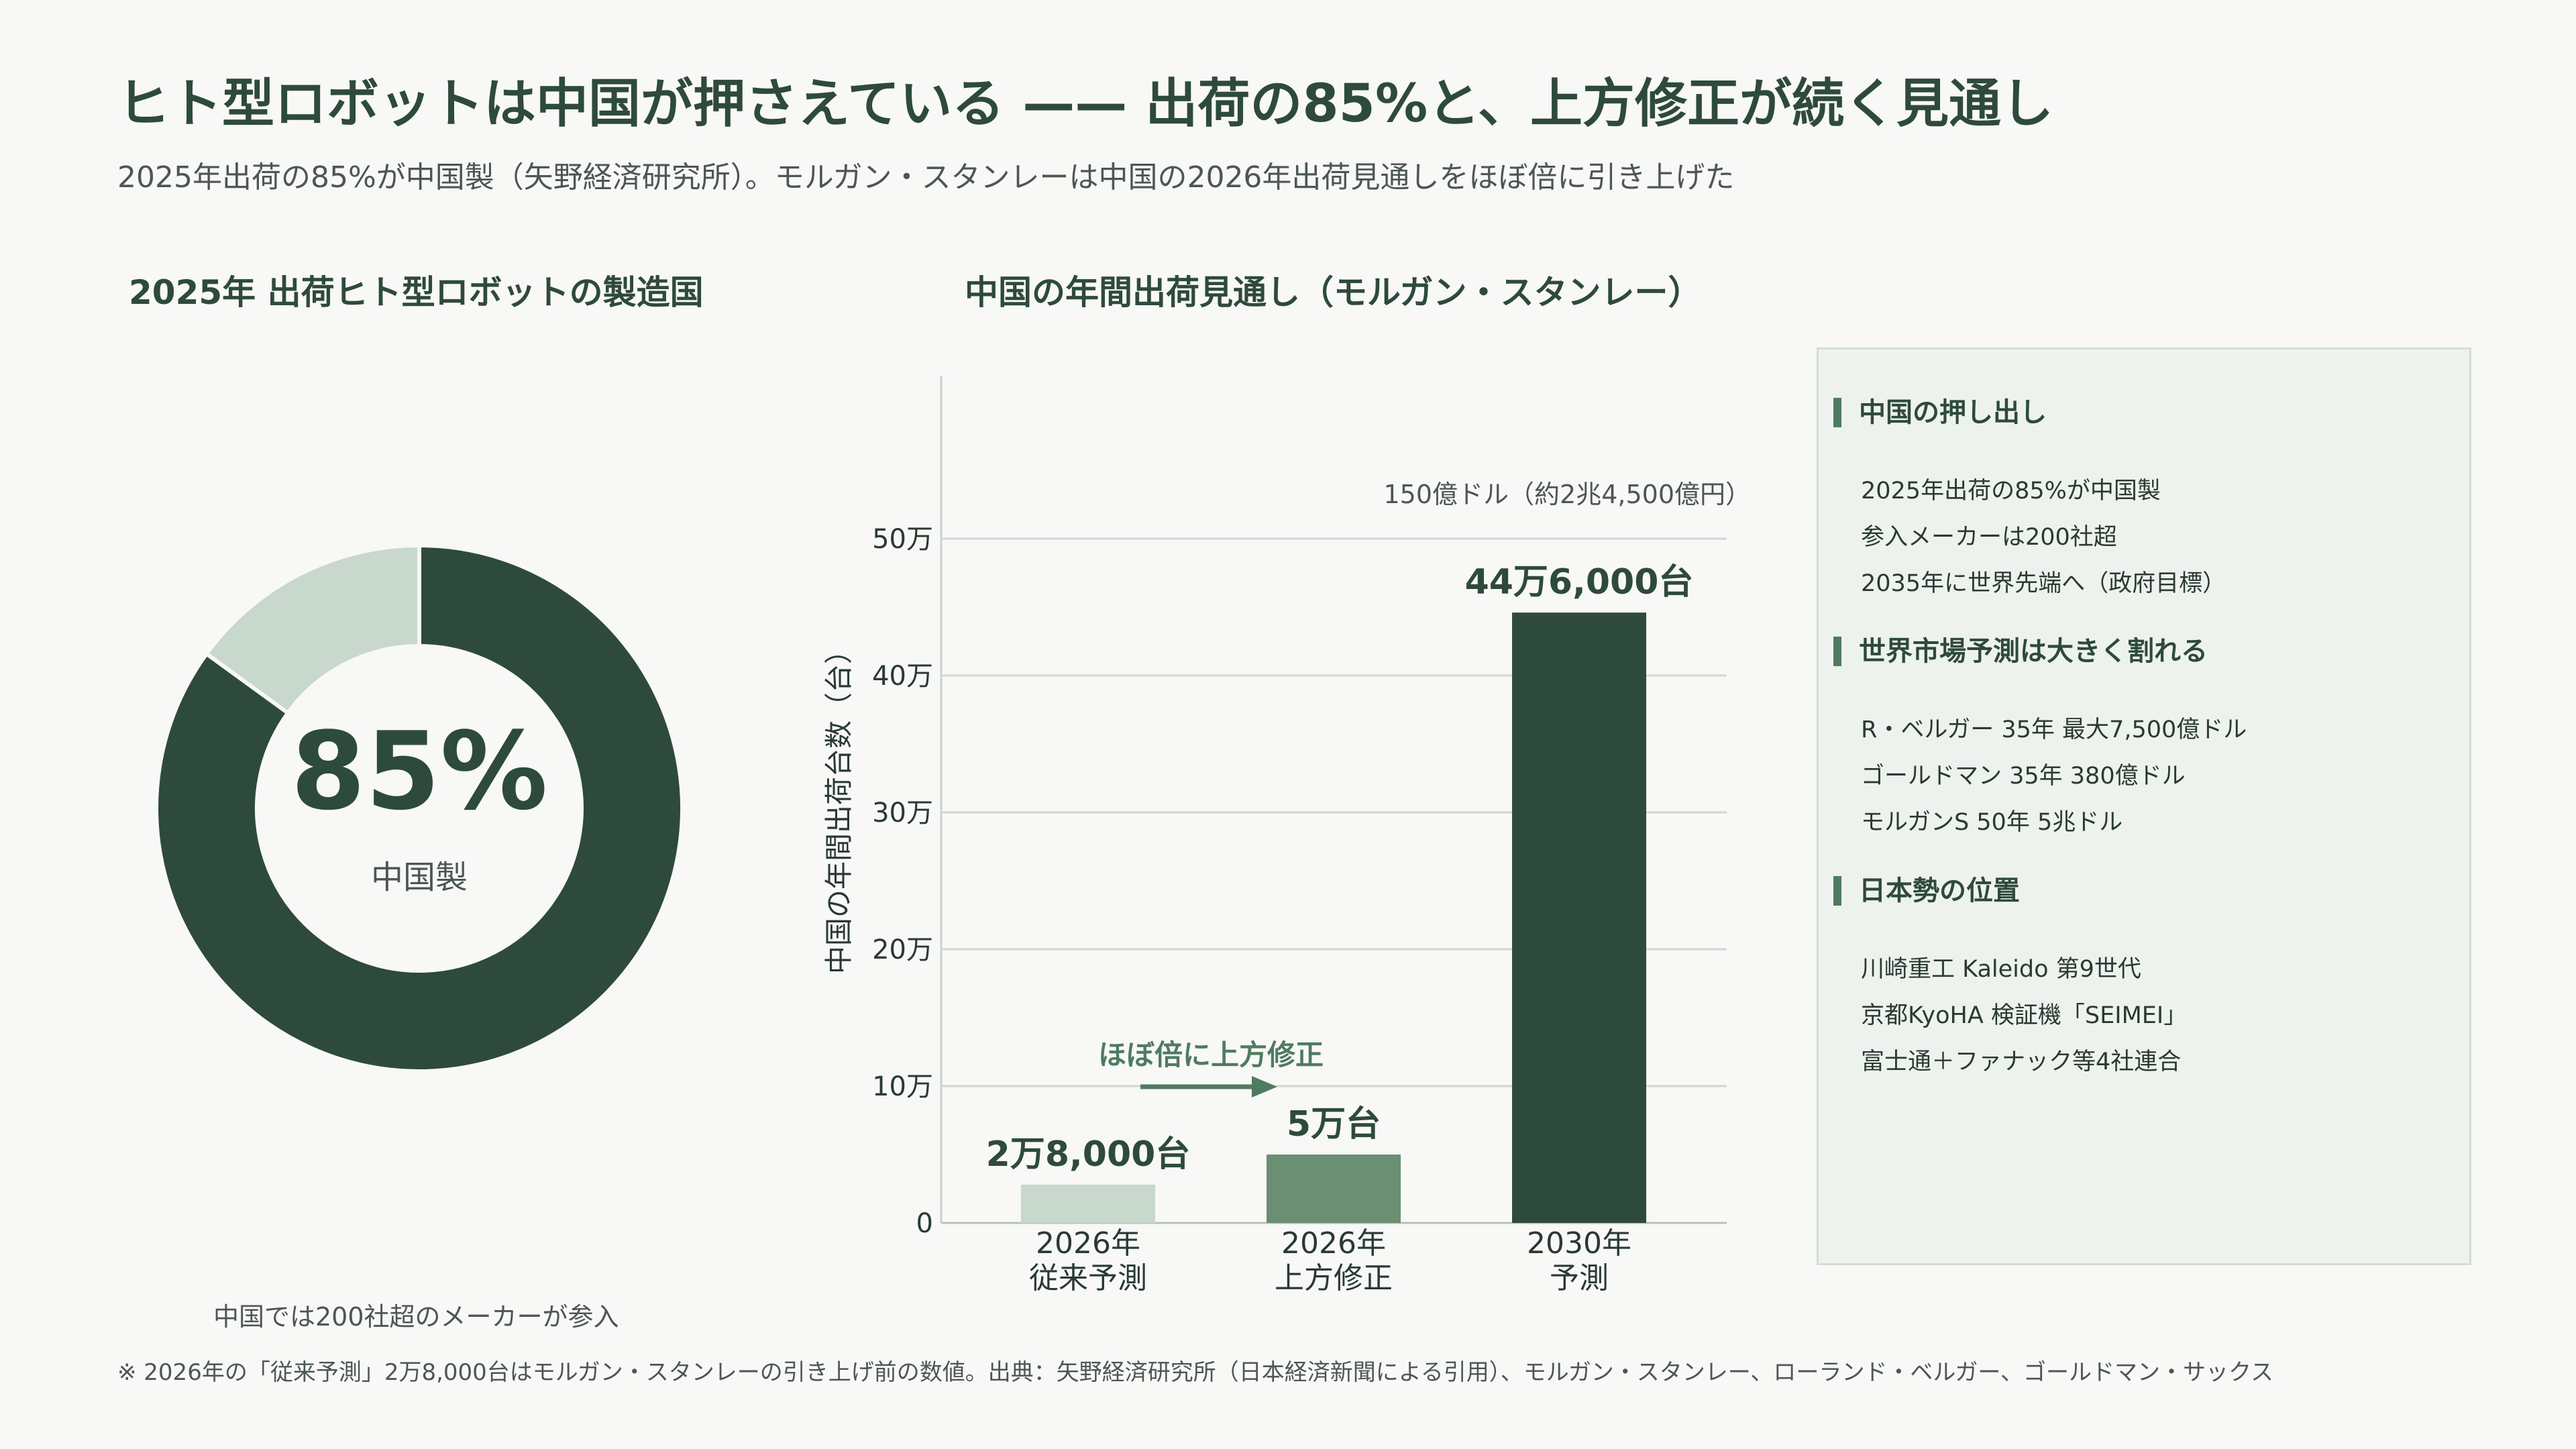 The width and height of the screenshot is (2576, 1449). What do you see at coordinates (1334, 1124) in the screenshot?
I see `bar-value-label: 5万台` at bounding box center [1334, 1124].